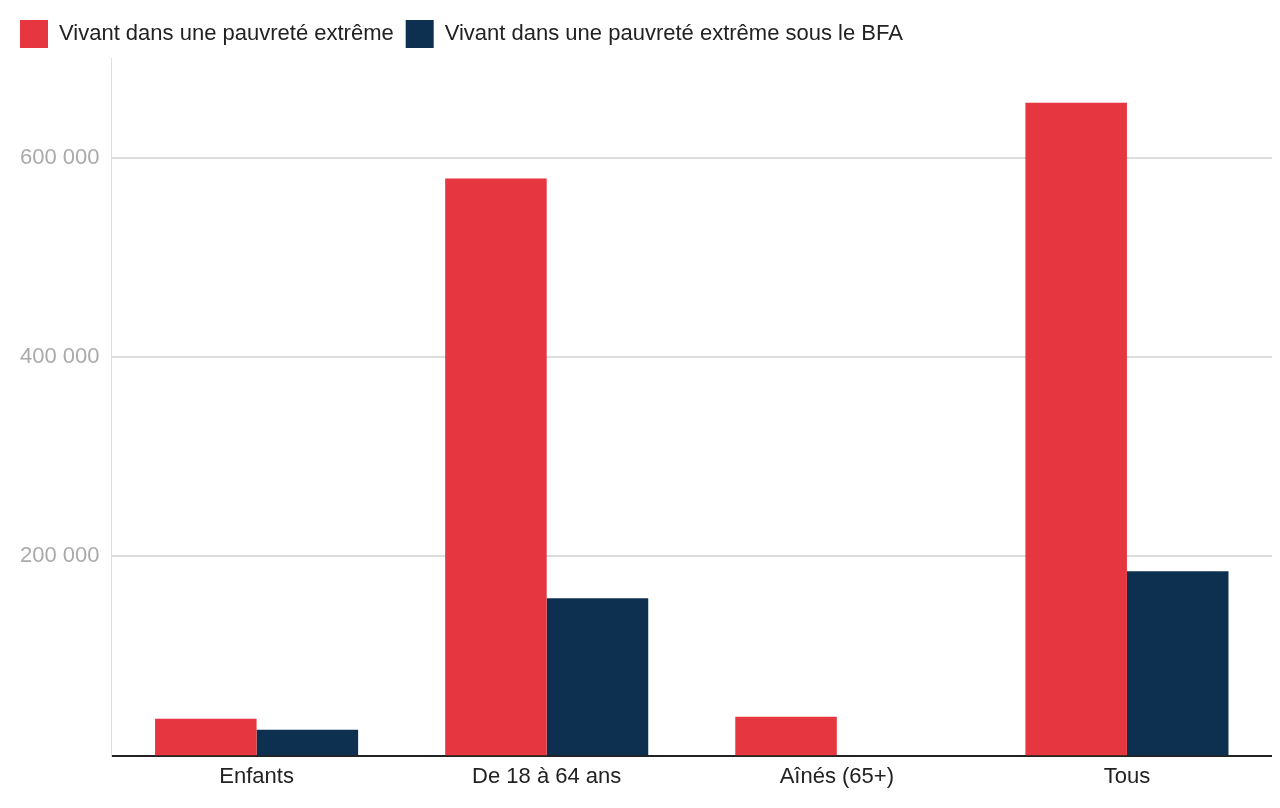 This screenshot has width=1280, height=808. What do you see at coordinates (547, 775) in the screenshot?
I see `x-tick-label: De 18 à 64 ans` at bounding box center [547, 775].